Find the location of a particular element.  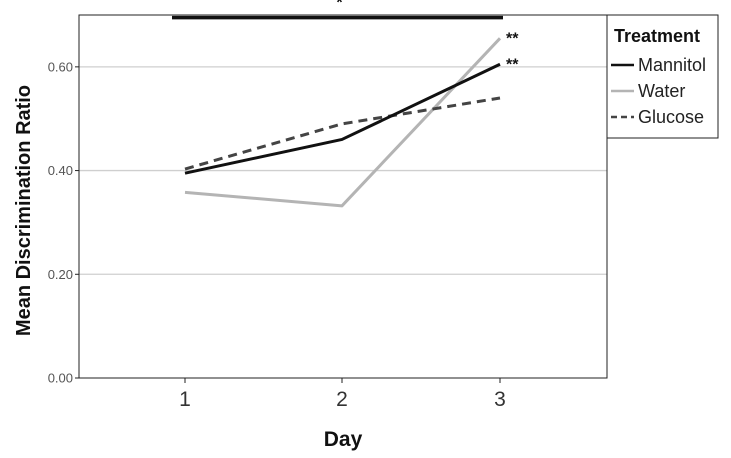

series-line-mannitol is located at coordinates (342, 118).